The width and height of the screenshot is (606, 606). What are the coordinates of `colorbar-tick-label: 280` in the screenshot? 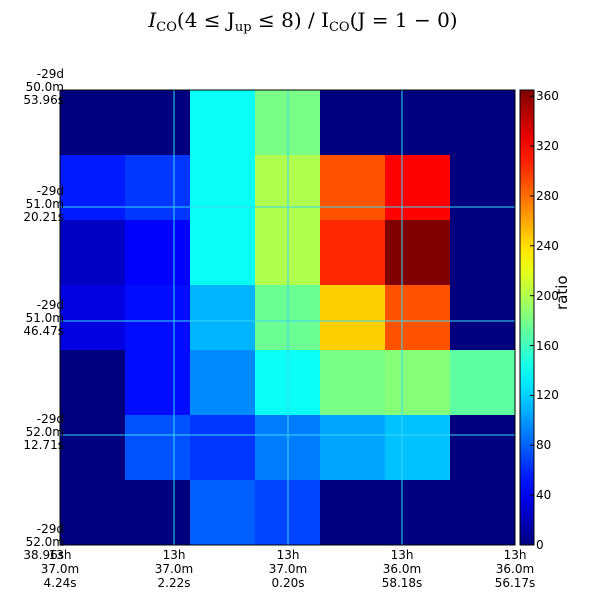 It's located at (547, 195).